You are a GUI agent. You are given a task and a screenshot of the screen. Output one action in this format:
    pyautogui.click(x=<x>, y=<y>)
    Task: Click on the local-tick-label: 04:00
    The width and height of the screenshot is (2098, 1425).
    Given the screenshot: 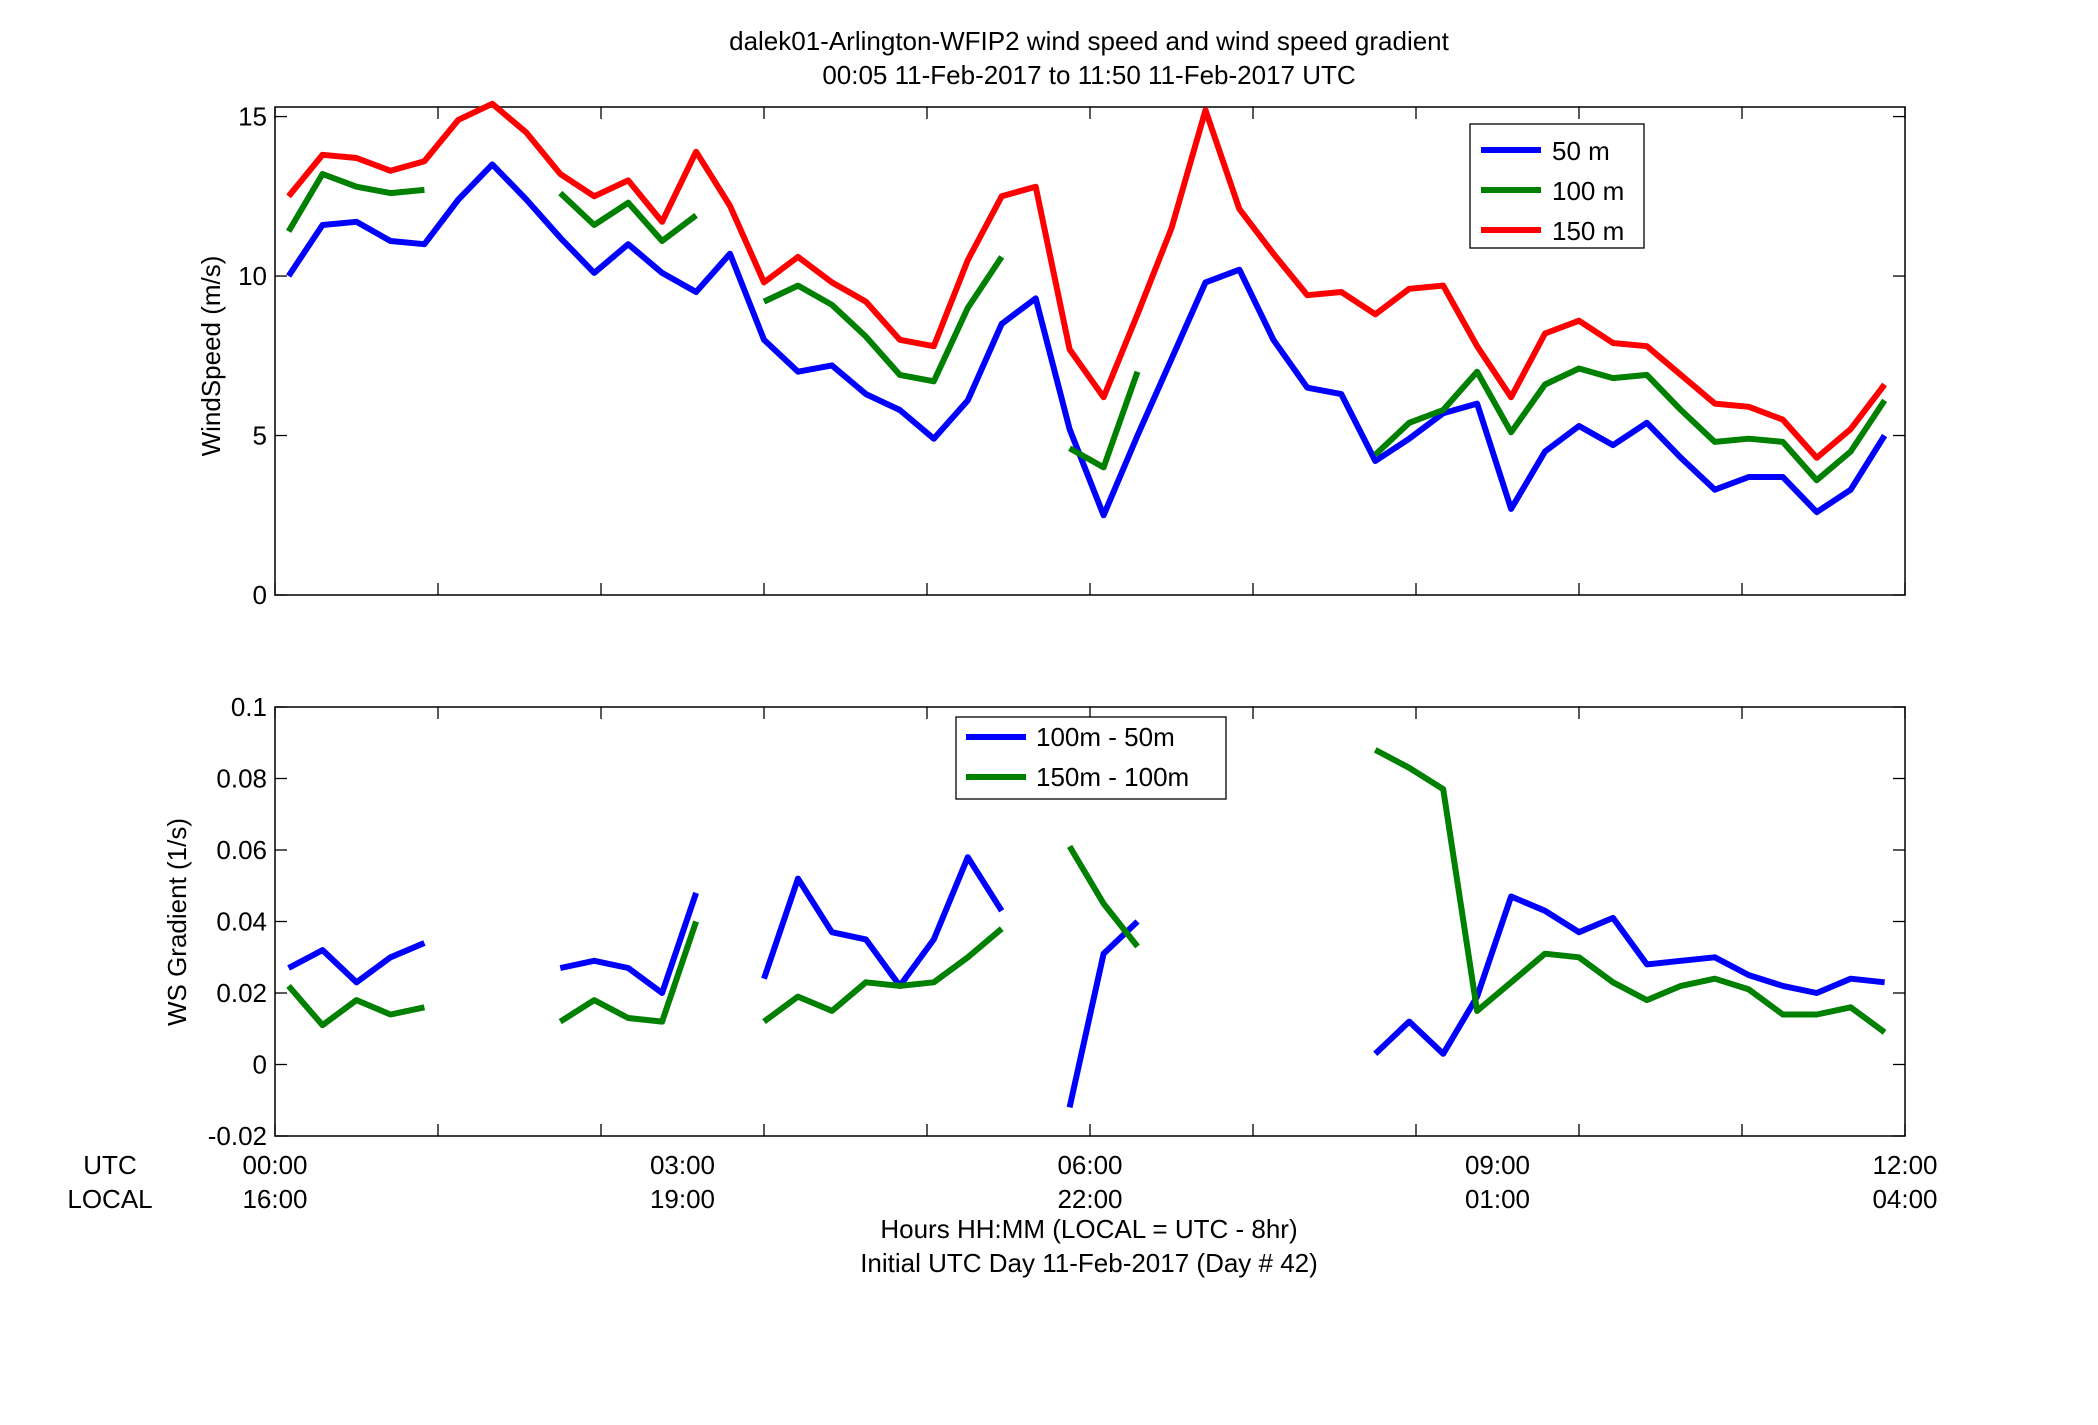 What is the action you would take?
    pyautogui.click(x=1904, y=1199)
    